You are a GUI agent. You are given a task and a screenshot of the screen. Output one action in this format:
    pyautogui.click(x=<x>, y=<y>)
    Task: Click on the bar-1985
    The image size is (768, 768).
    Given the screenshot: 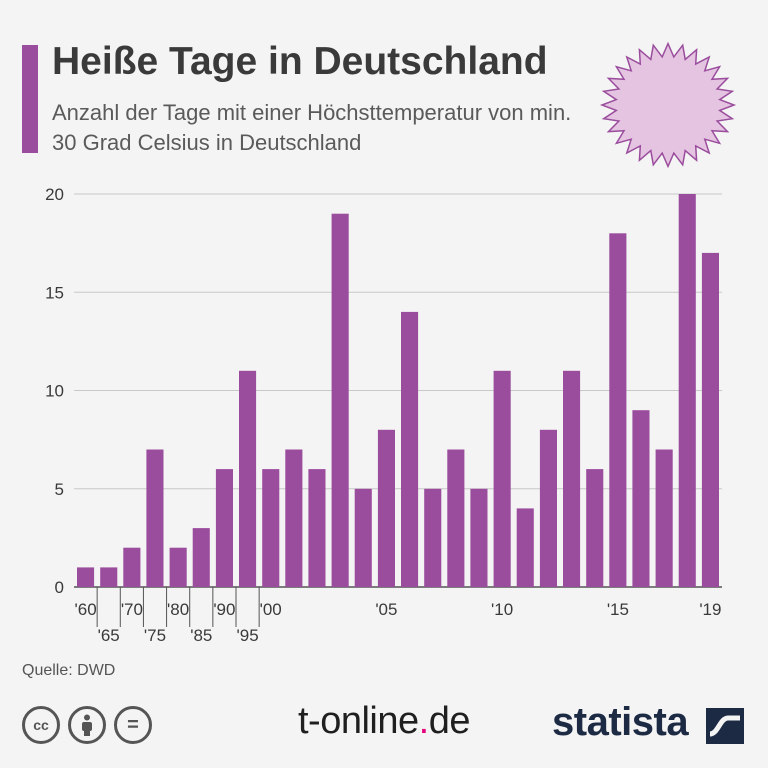 What is the action you would take?
    pyautogui.click(x=201, y=557)
    